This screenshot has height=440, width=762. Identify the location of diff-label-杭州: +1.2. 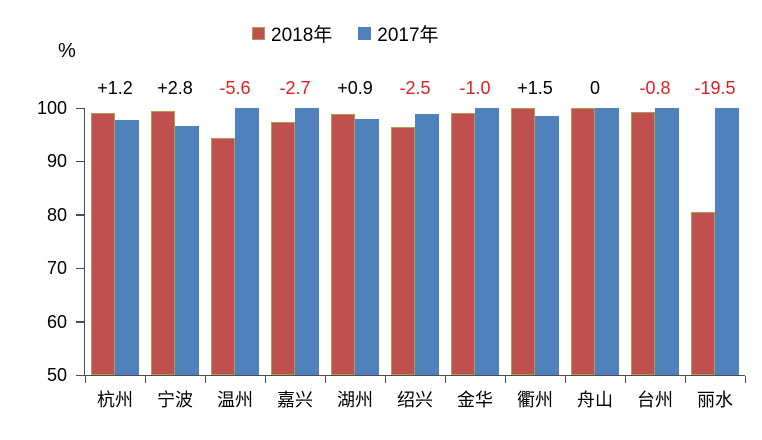
(115, 88).